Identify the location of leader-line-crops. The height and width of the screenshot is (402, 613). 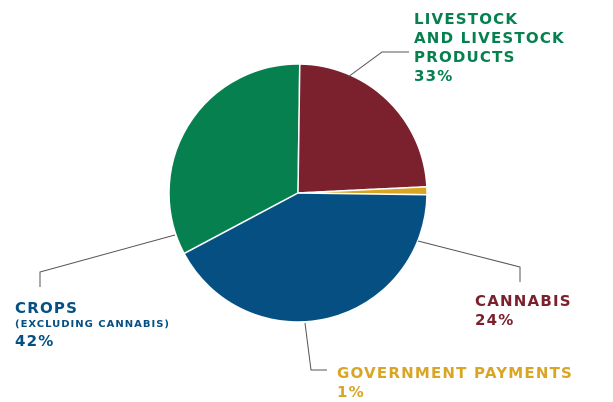
(107, 260).